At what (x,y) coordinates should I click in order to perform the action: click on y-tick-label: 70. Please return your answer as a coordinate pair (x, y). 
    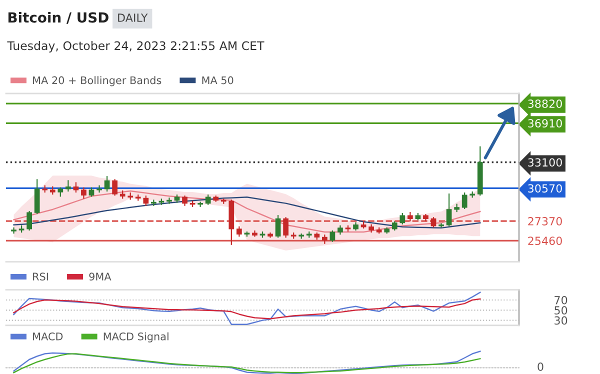
    Looking at the image, I should click on (561, 300).